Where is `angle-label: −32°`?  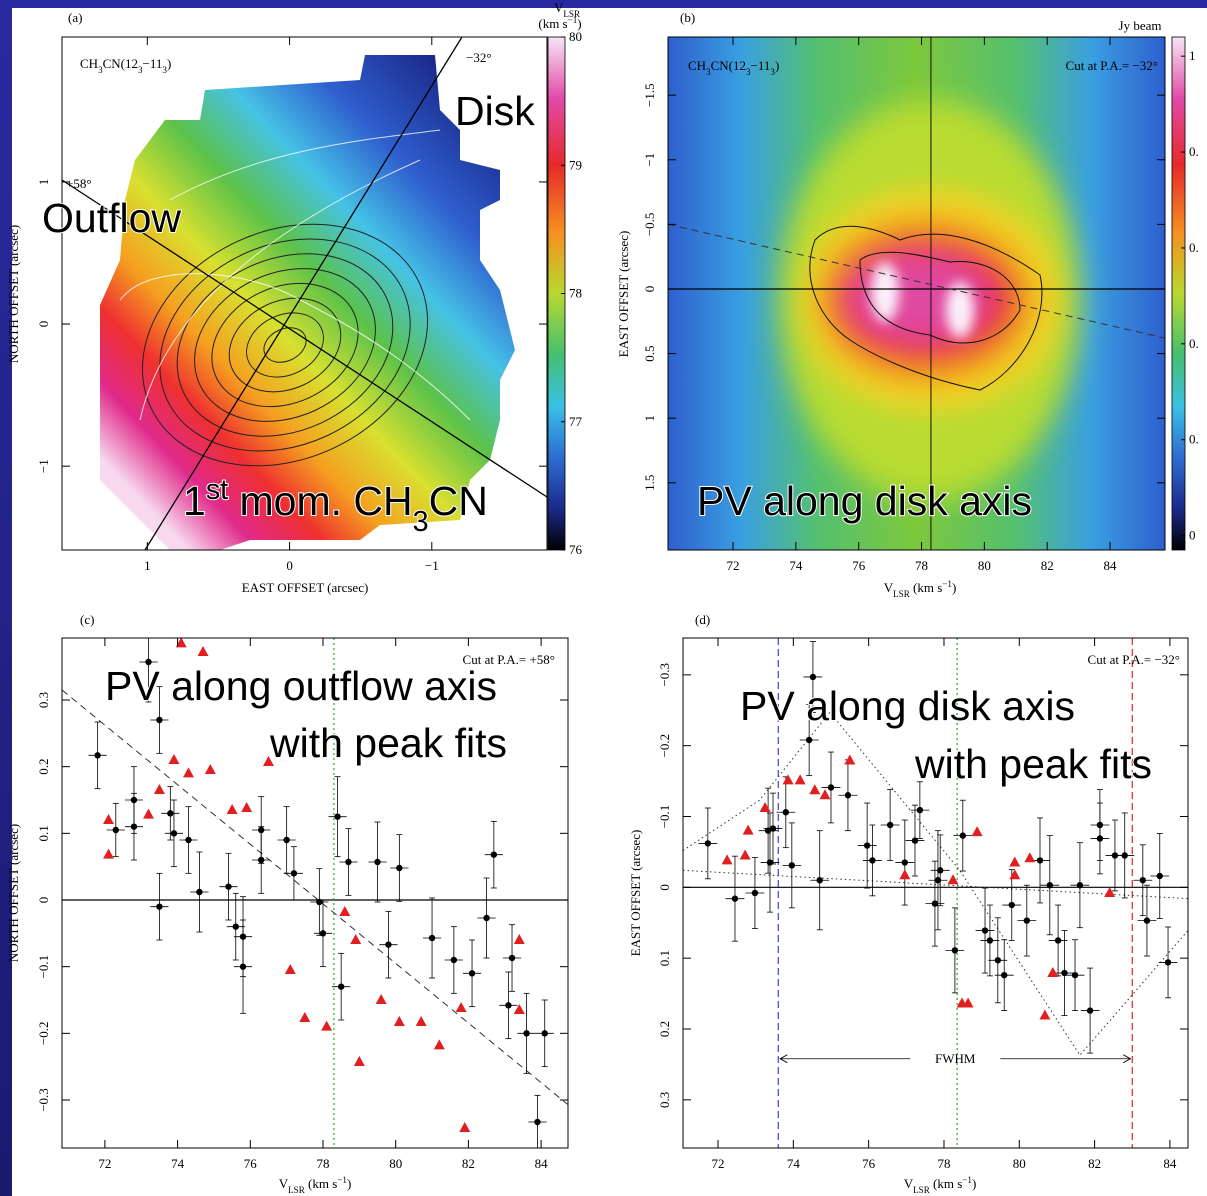
angle-label: −32° is located at coordinates (479, 57).